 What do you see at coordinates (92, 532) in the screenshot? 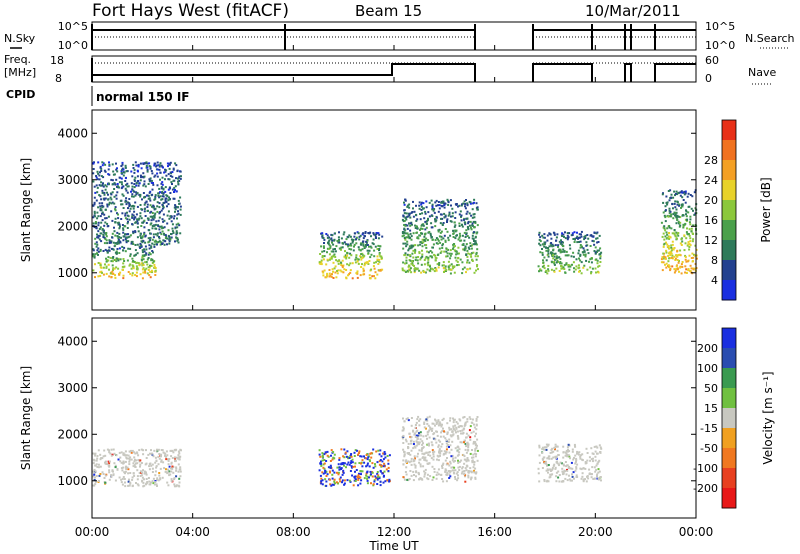
I see `x-tick-label: 00:00` at bounding box center [92, 532].